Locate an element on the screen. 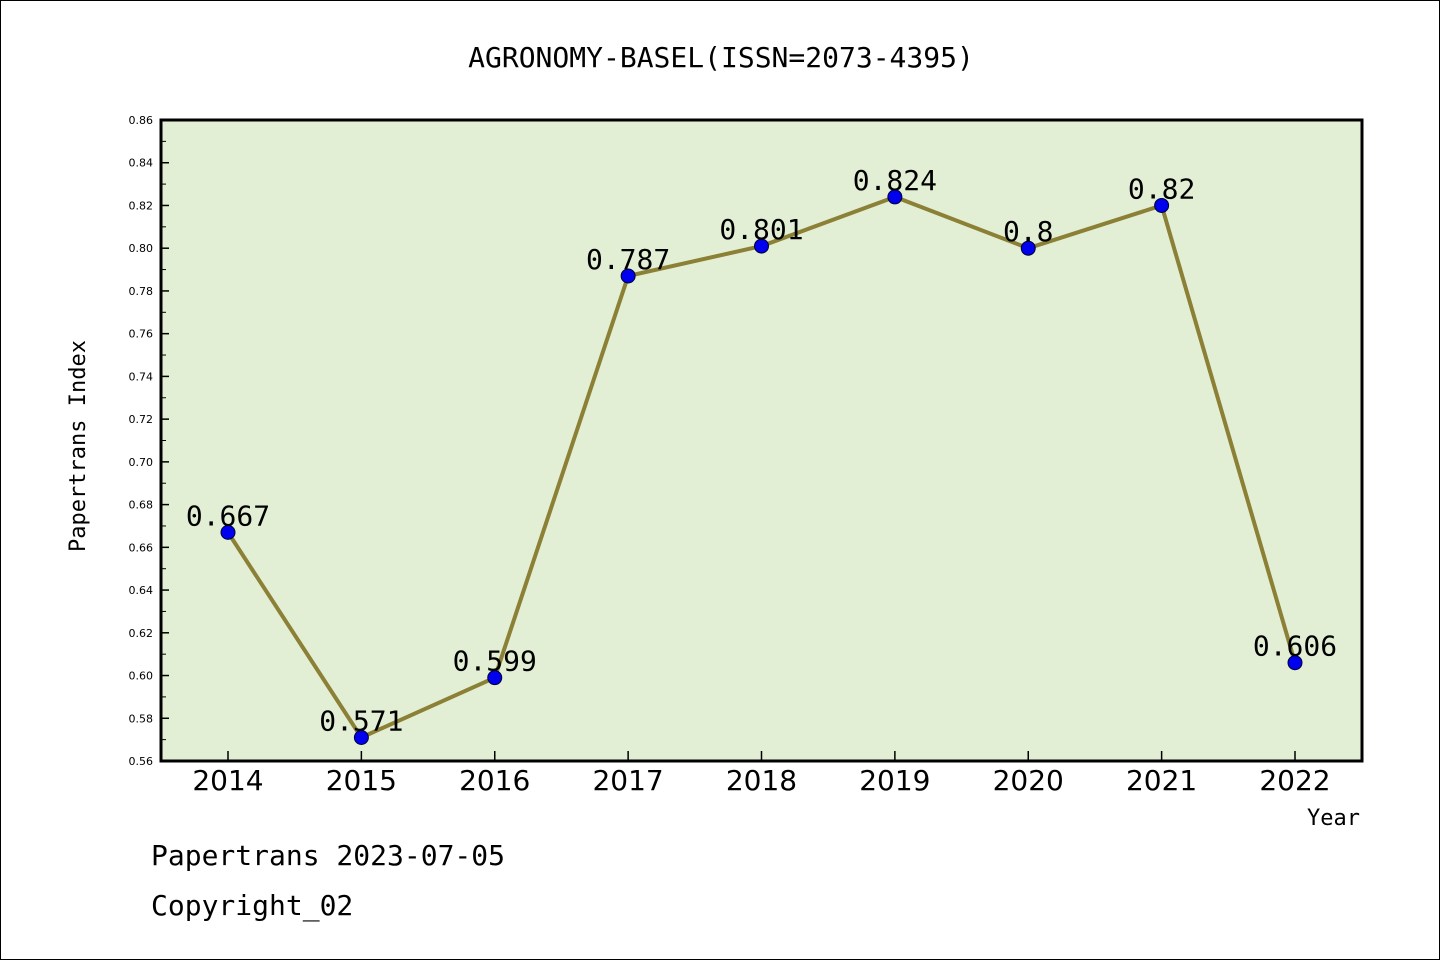 The height and width of the screenshot is (964, 1440). x-tick-label: 2017 is located at coordinates (627, 780).